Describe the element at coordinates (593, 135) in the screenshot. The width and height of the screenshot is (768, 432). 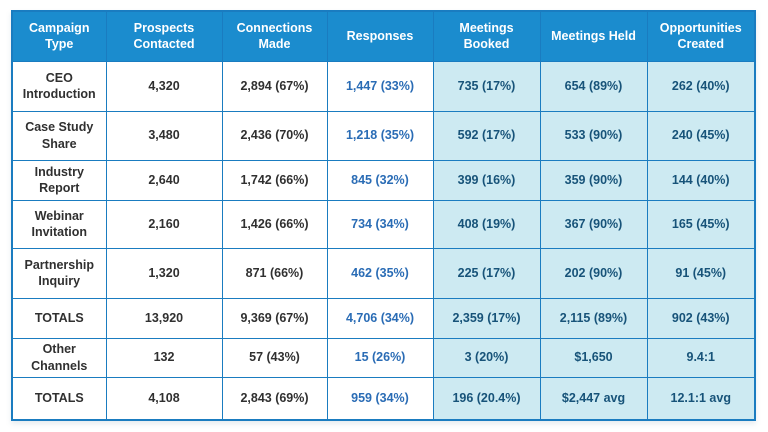
I see `cell-meetings-held: 533 (90%)` at that location.